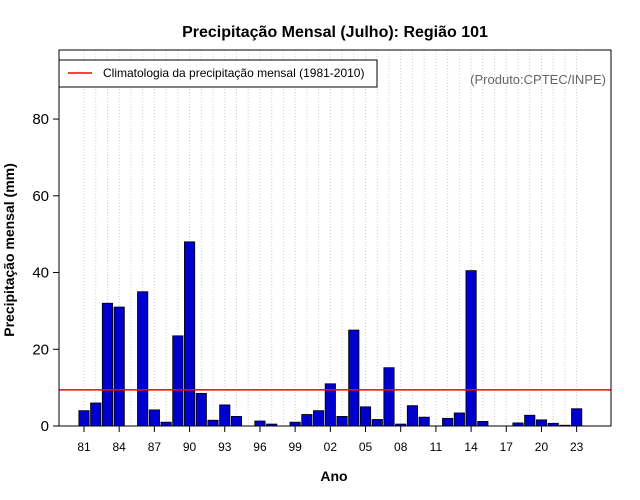 This screenshot has width=640, height=500. What do you see at coordinates (541, 423) in the screenshot?
I see `bar-2020` at bounding box center [541, 423].